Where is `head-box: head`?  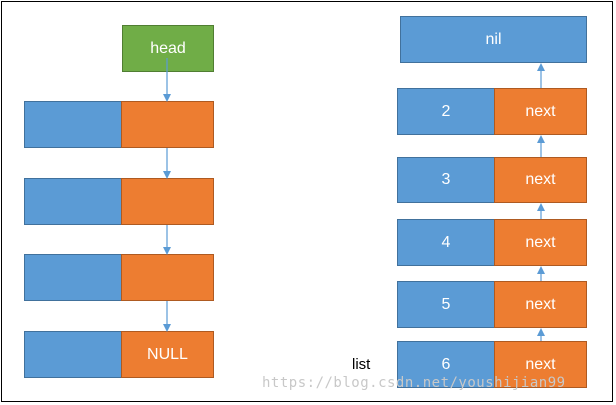 head-box: head is located at coordinates (168, 48).